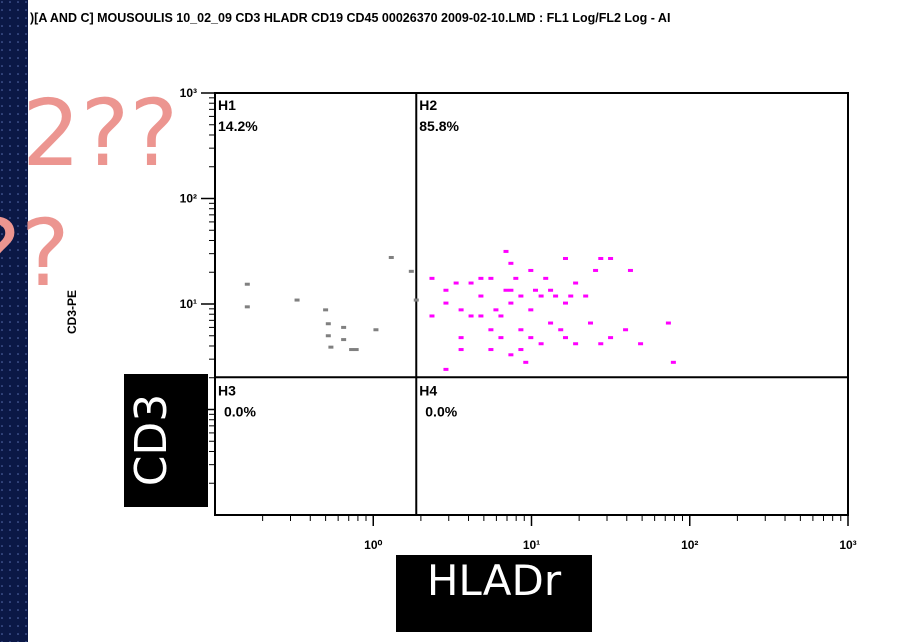 The height and width of the screenshot is (642, 922). Describe the element at coordinates (14, 321) in the screenshot. I see `side-strip-dots` at that location.